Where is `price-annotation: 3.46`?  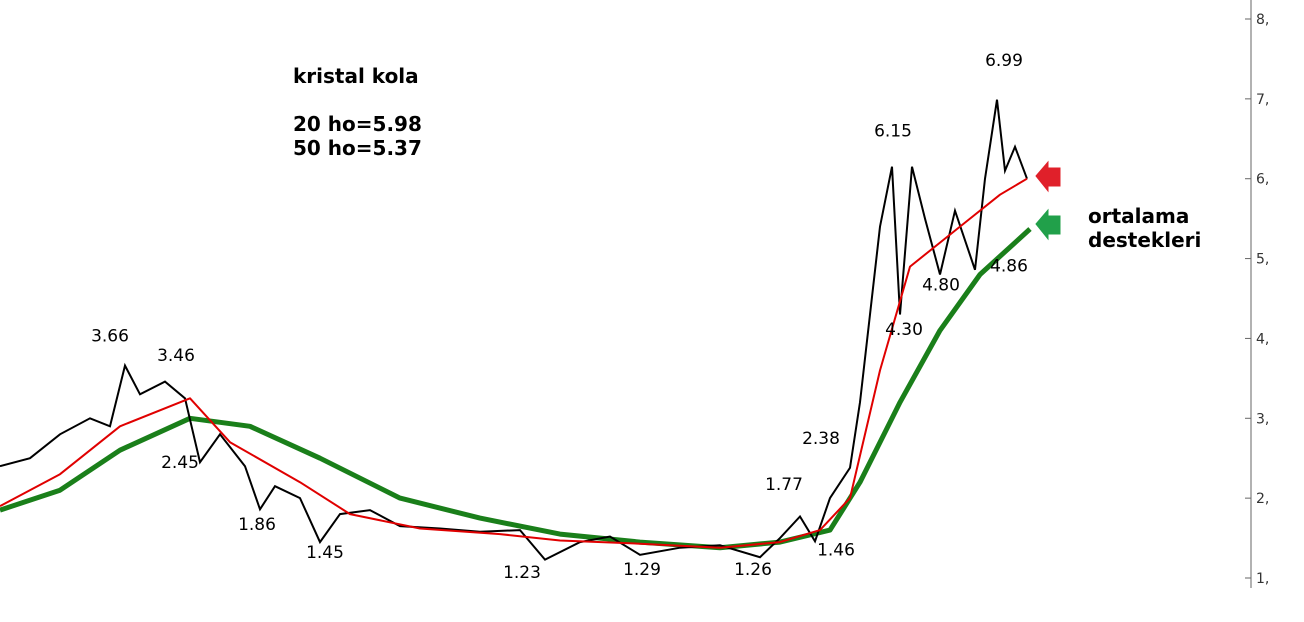
price-annotation: 3.46 is located at coordinates (176, 356).